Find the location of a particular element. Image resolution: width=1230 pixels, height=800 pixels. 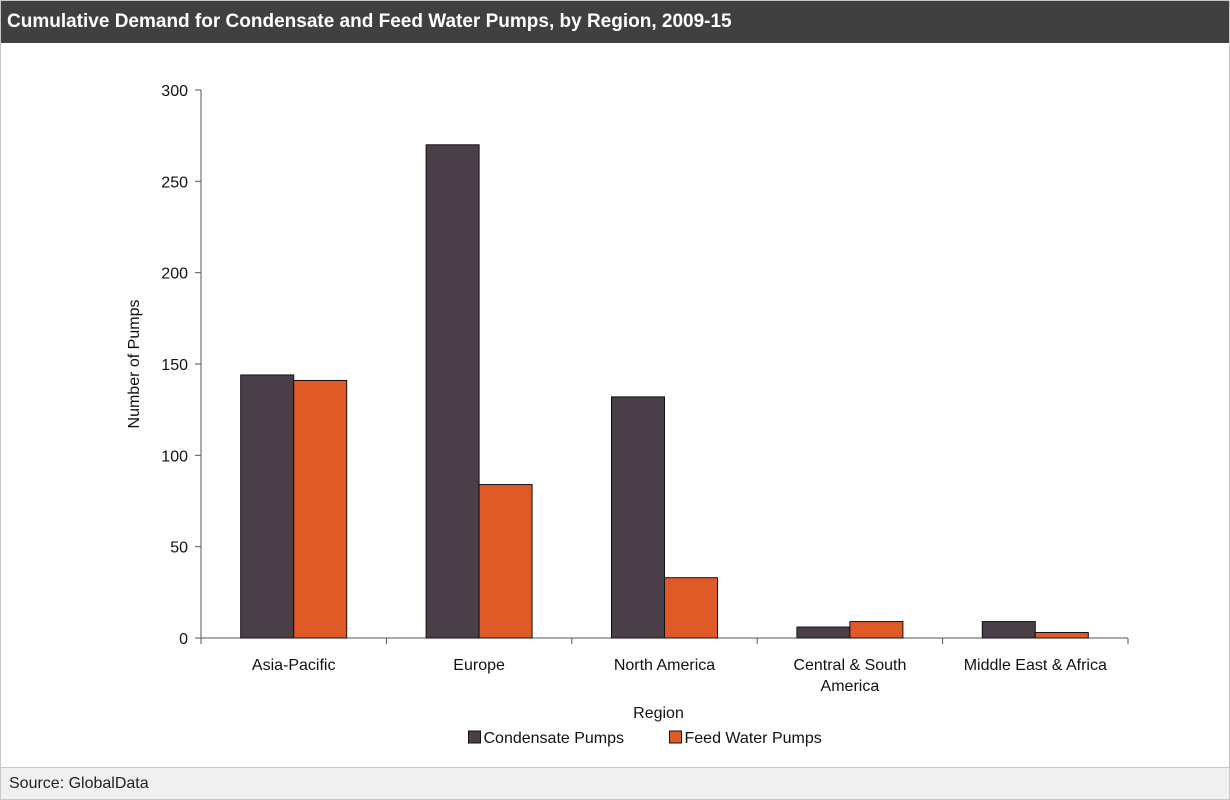

y-tick-label: 150 is located at coordinates (174, 365).